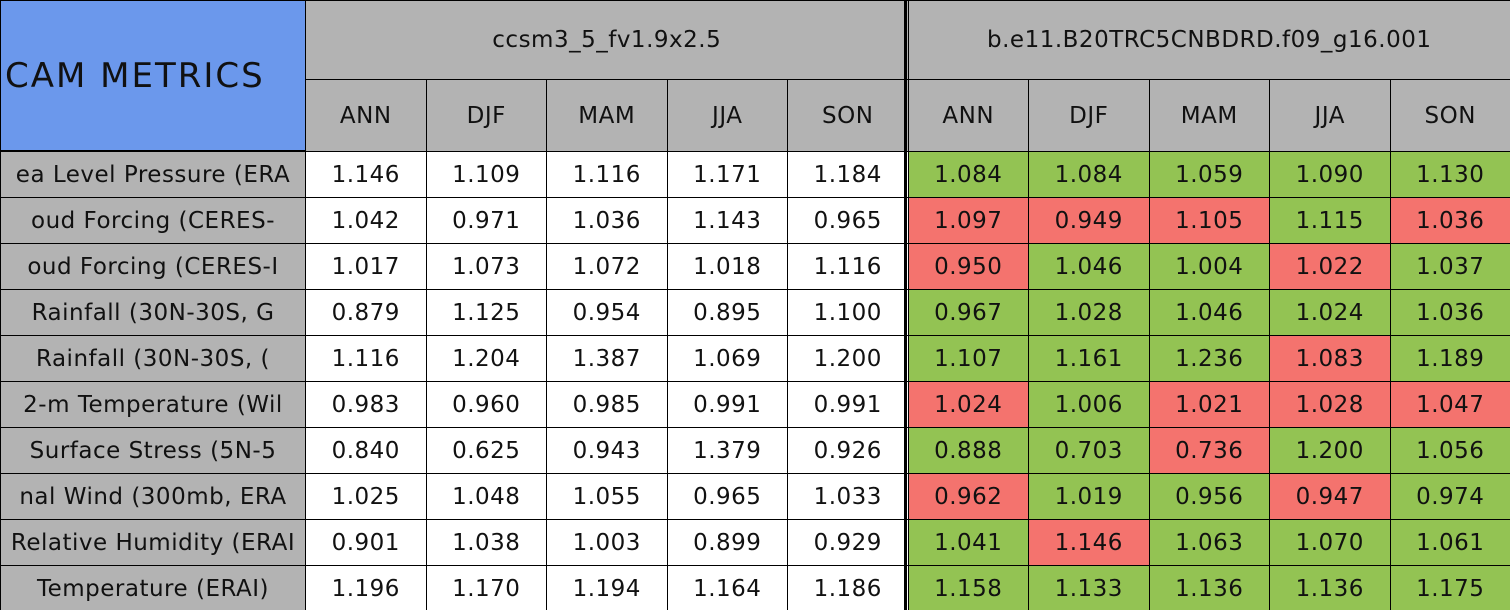 Image resolution: width=1510 pixels, height=610 pixels. I want to click on value-cell: 0.901, so click(366, 542).